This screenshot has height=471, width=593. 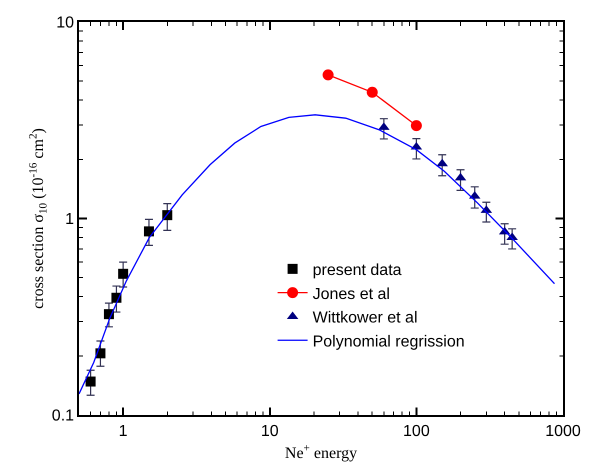 What do you see at coordinates (69, 219) in the screenshot?
I see `y-tick-label: 1` at bounding box center [69, 219].